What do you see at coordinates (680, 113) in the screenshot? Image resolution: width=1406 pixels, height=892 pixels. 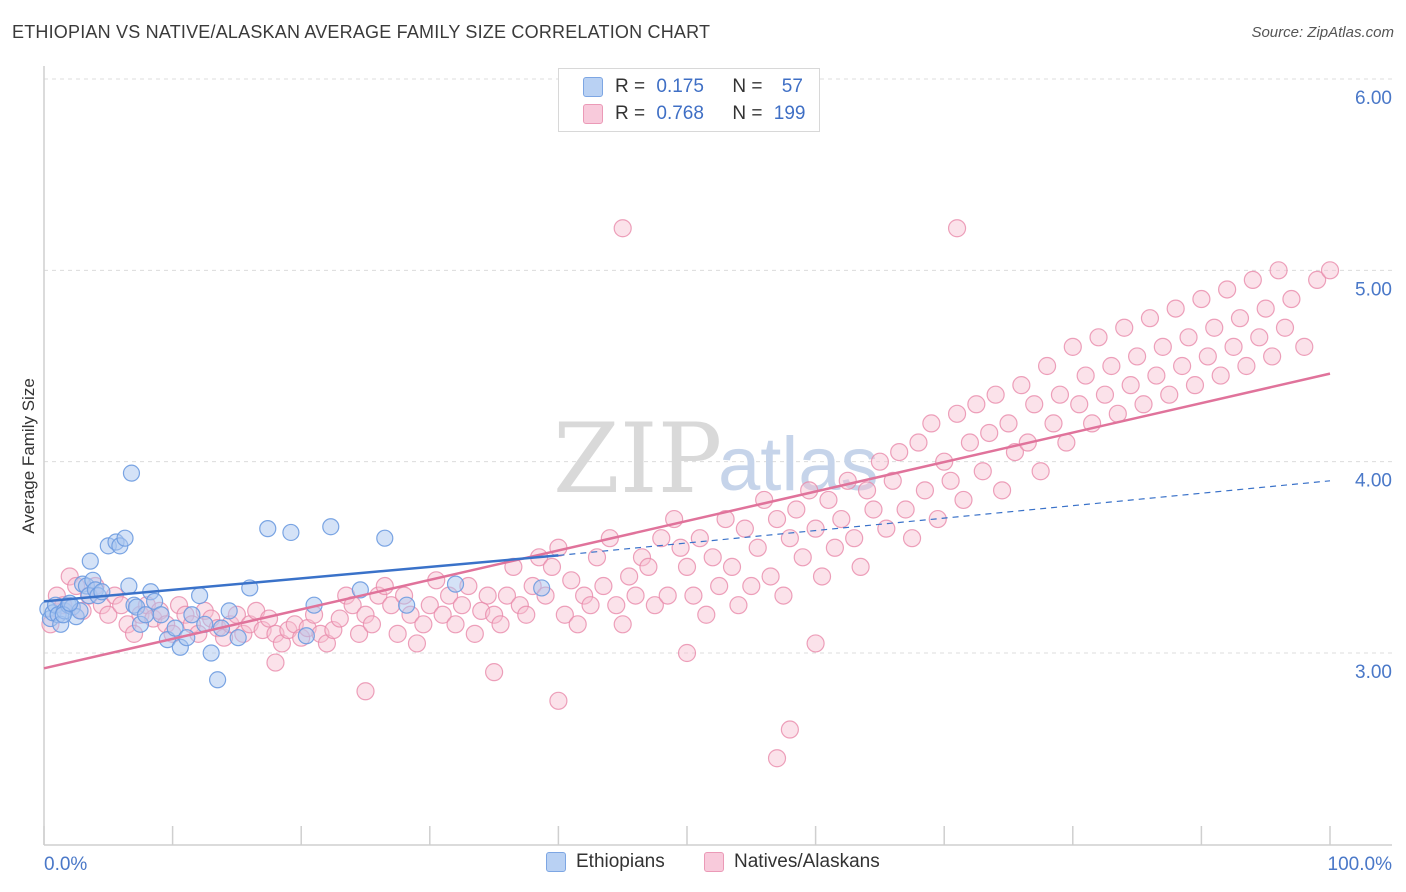 I see `legend-r-value: 0.768` at bounding box center [680, 113].